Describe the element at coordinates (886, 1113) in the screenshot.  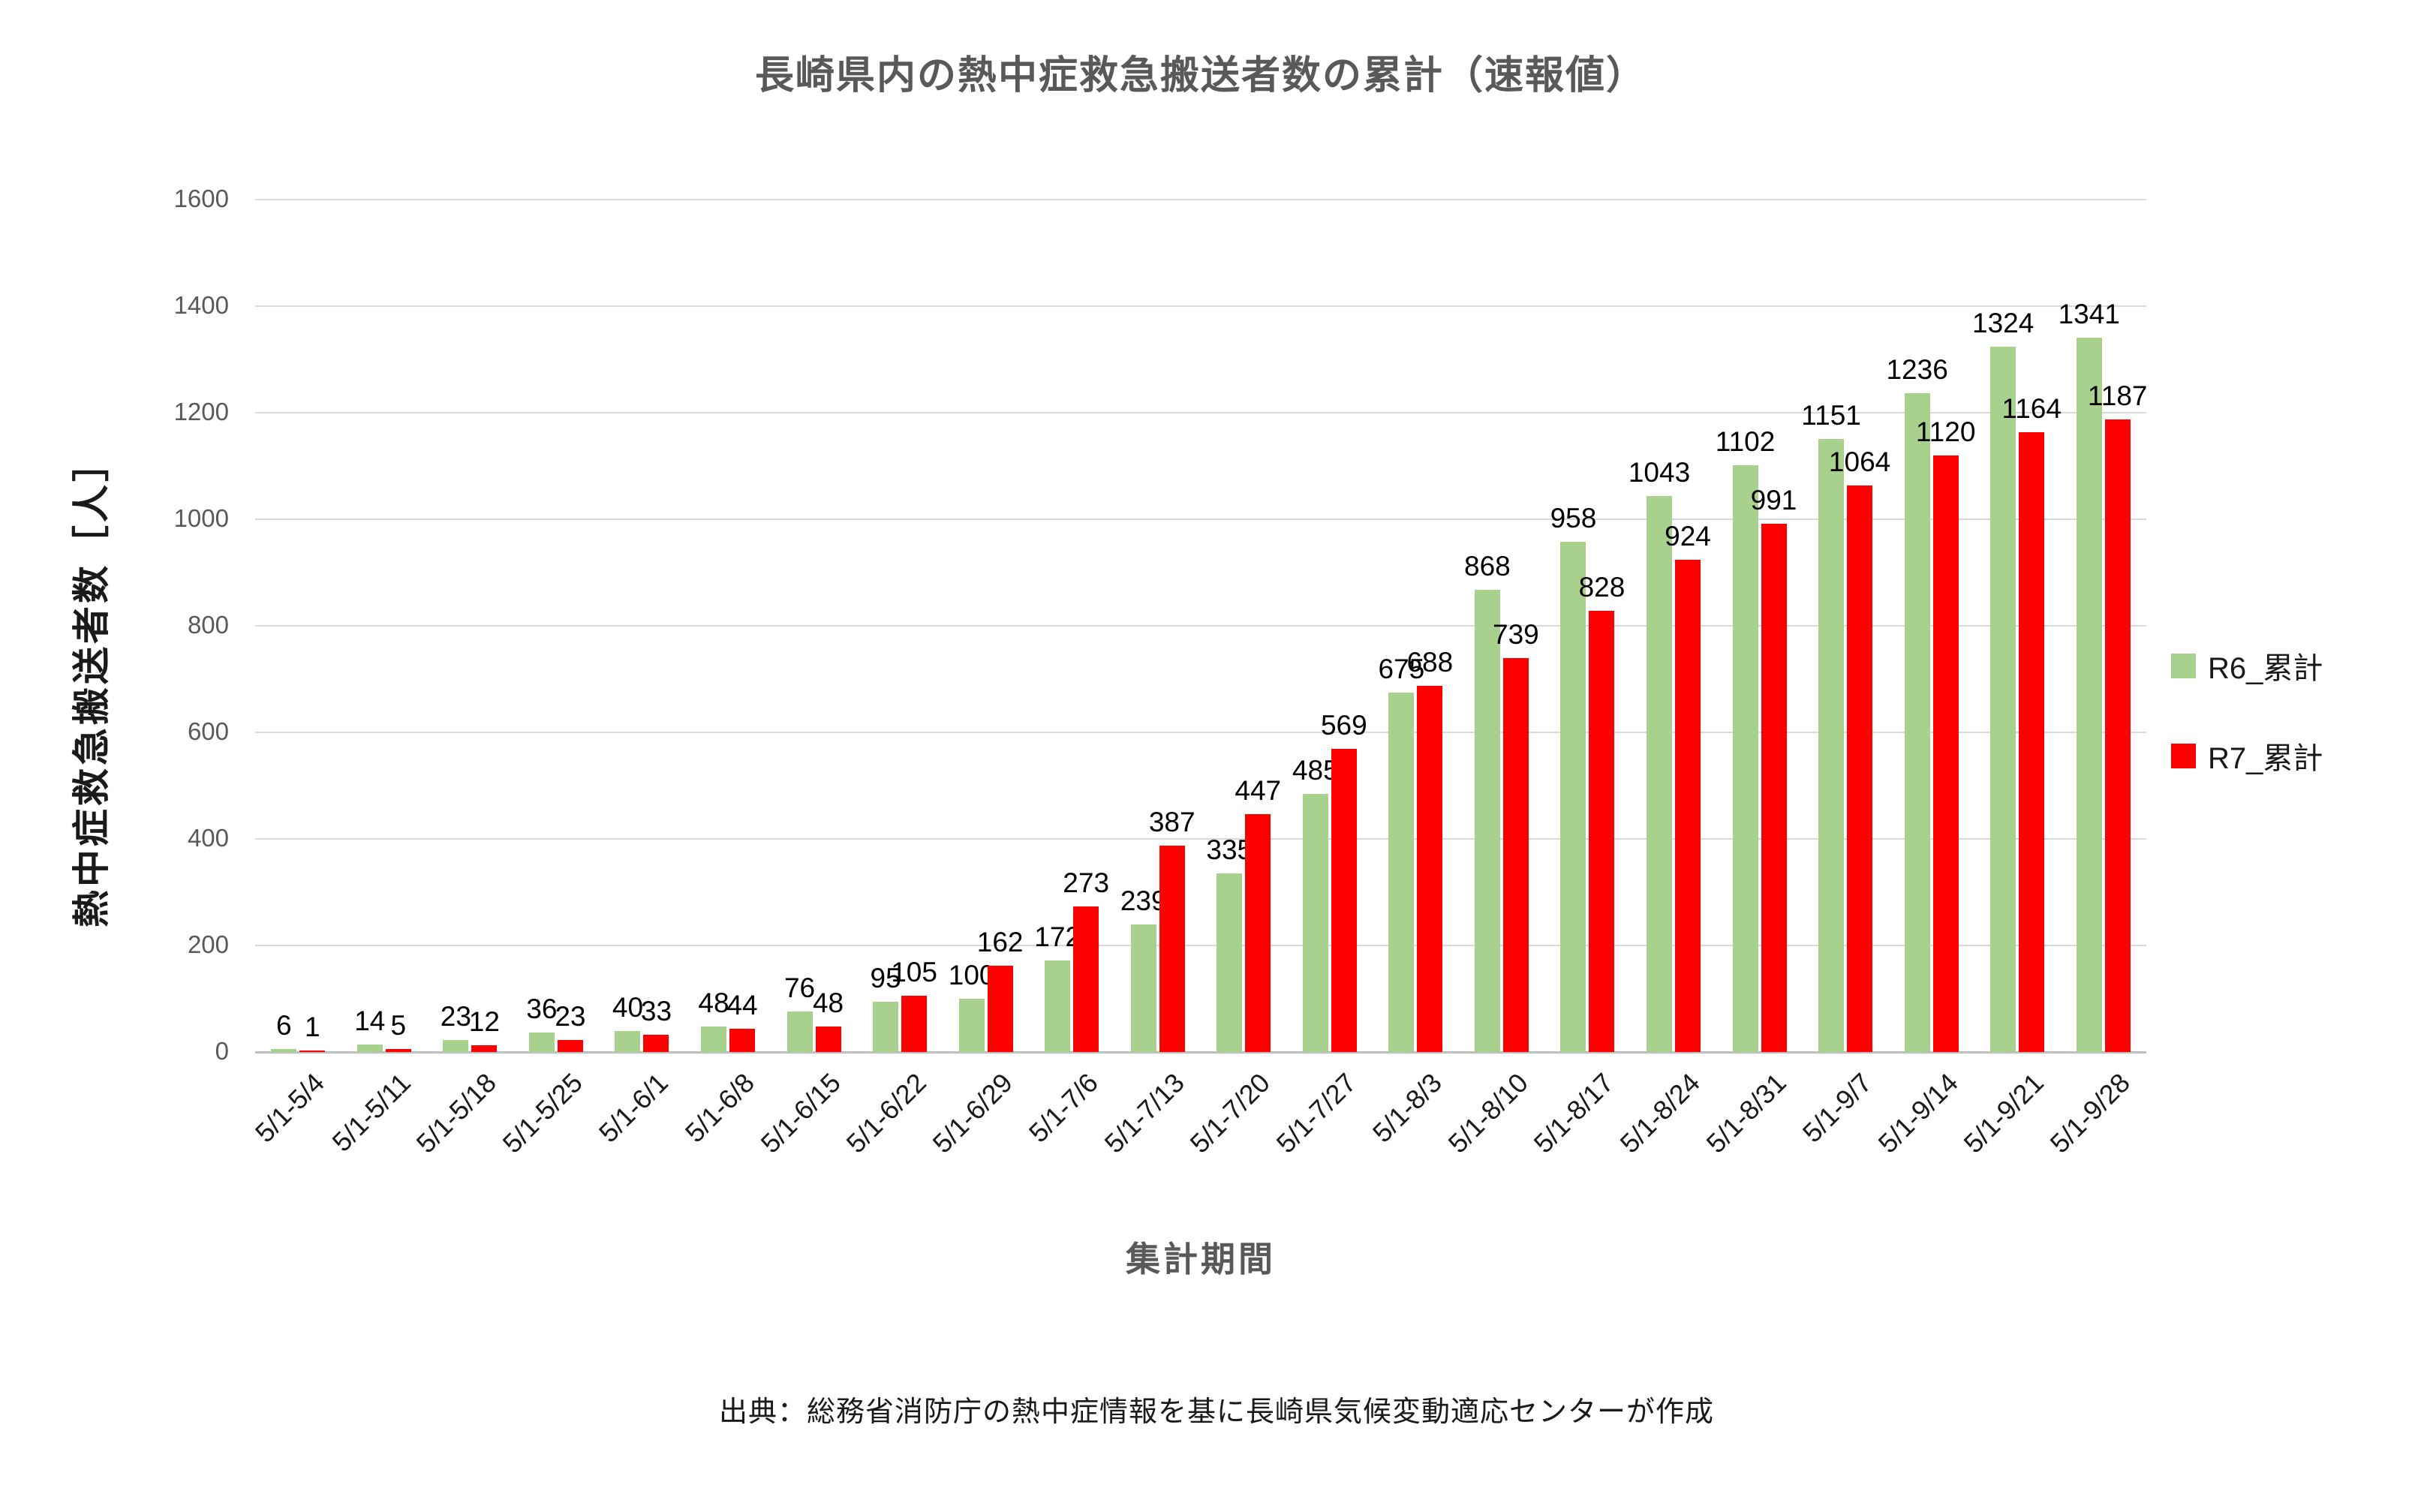
I see `x-tick-label-5/1-6/22: 5/1-6/22` at that location.